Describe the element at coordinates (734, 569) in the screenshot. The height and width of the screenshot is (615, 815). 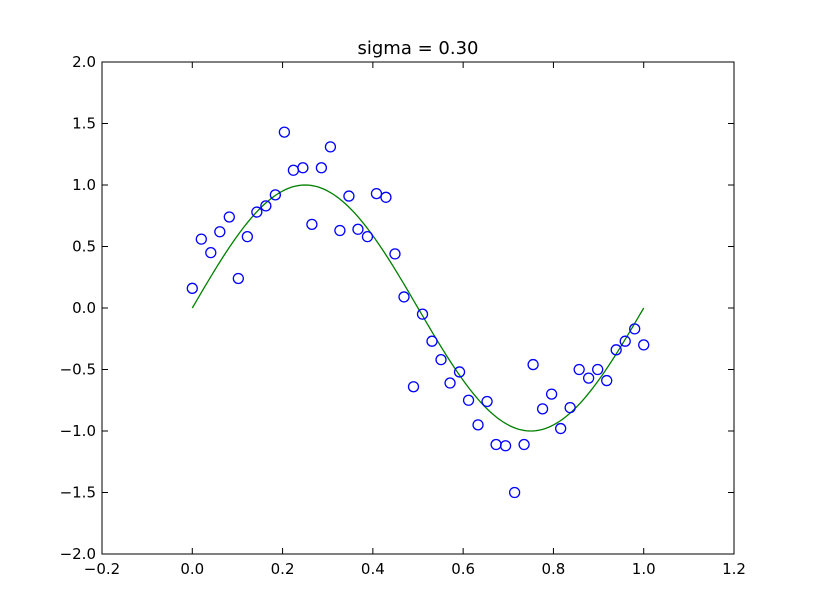
I see `x-tick-label: 1.2` at that location.